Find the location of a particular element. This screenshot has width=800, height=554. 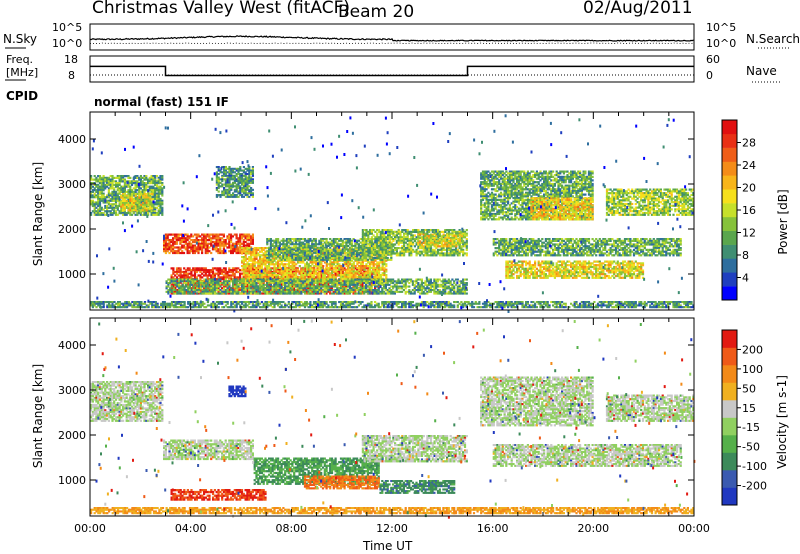

time-xtick-label: 08:00 is located at coordinates (291, 528).